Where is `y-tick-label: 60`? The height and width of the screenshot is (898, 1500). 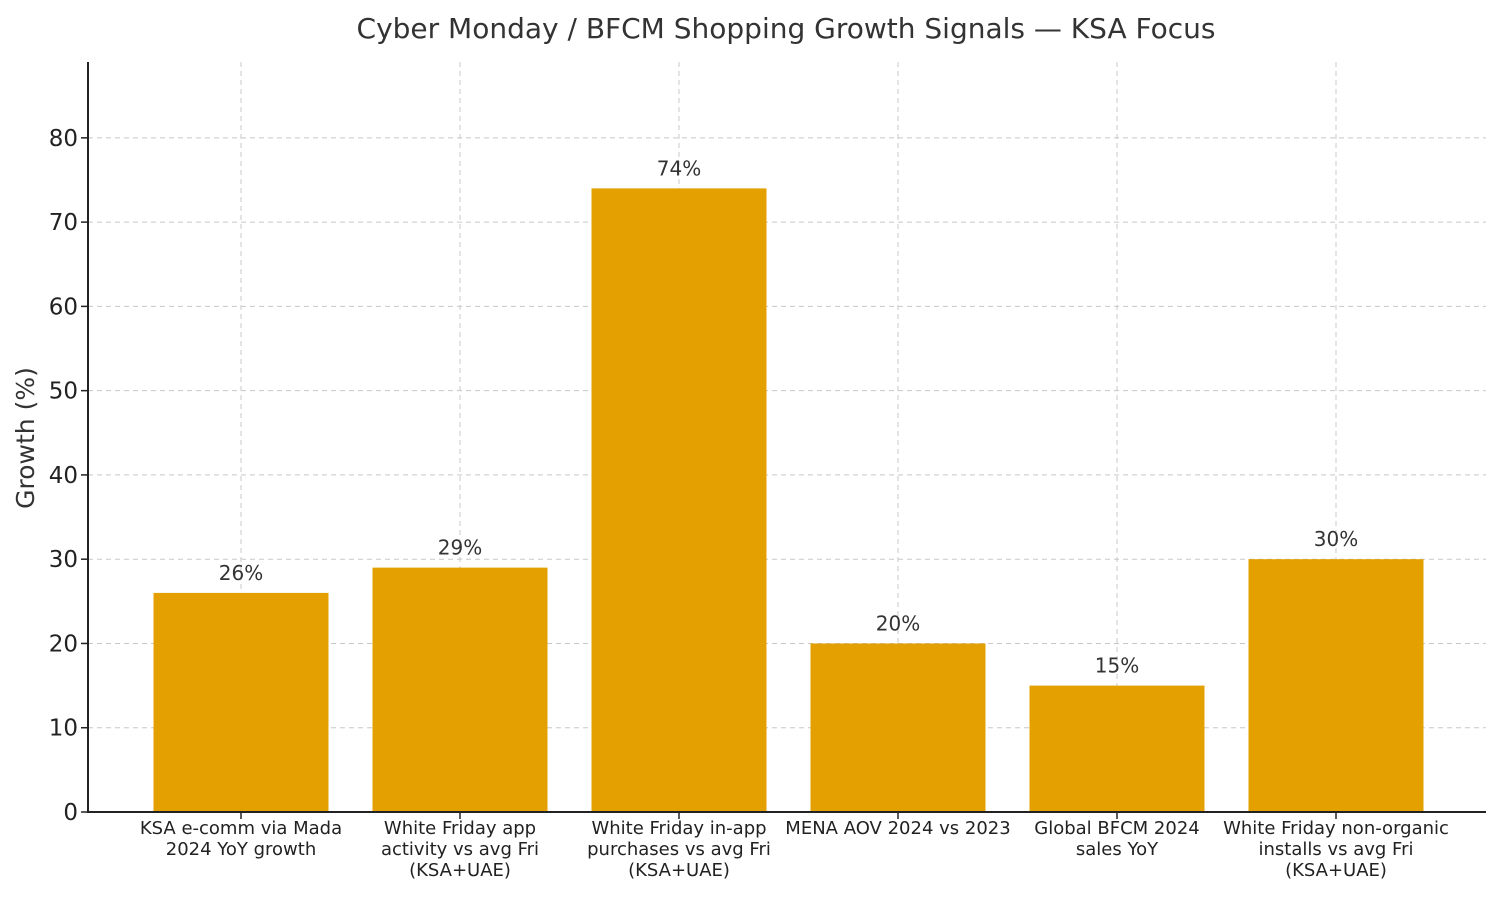 y-tick-label: 60 is located at coordinates (63, 307).